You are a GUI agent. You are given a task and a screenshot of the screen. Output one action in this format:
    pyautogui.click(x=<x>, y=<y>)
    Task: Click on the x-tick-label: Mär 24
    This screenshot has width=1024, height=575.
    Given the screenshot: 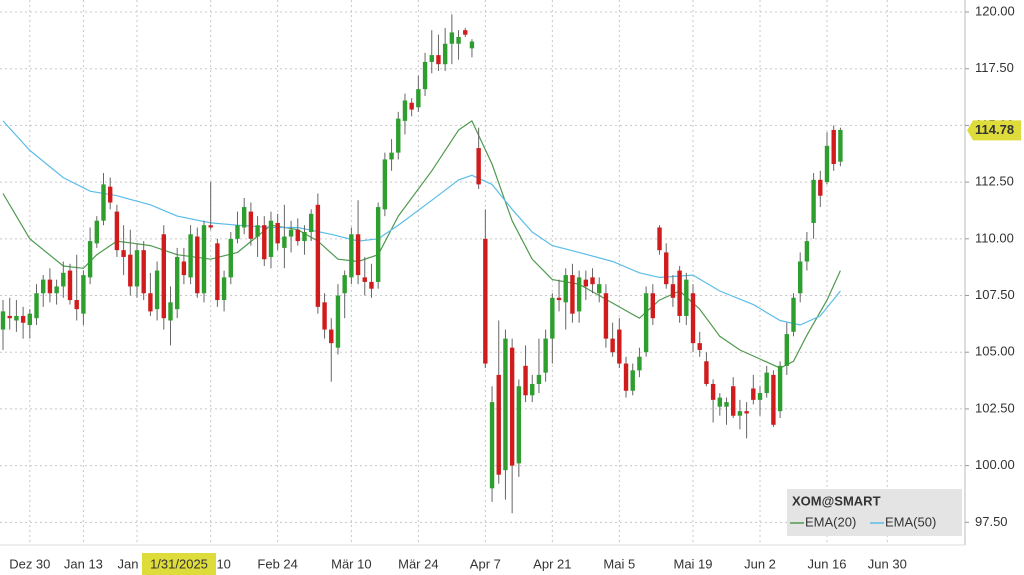 What is the action you would take?
    pyautogui.click(x=418, y=563)
    